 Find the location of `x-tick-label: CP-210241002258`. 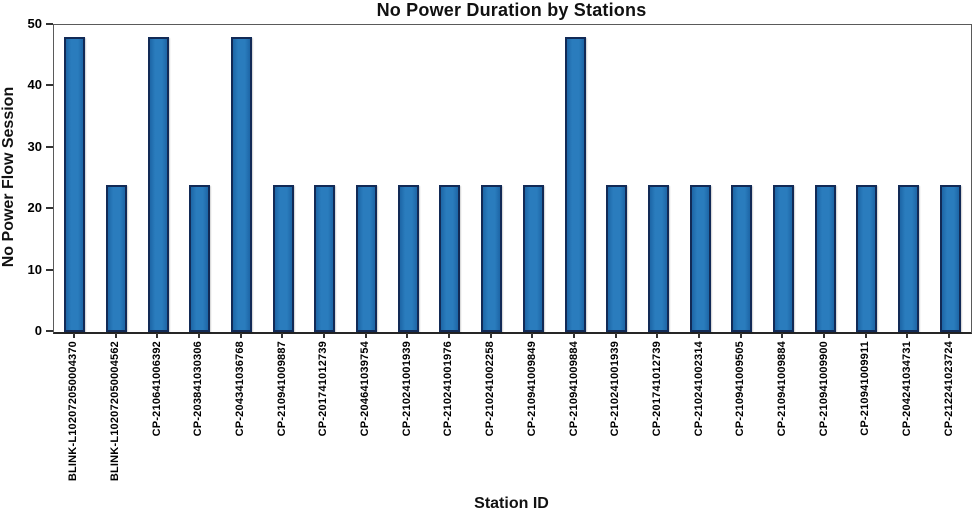

x-tick-label: CP-210241002258 is located at coordinates (490, 389).